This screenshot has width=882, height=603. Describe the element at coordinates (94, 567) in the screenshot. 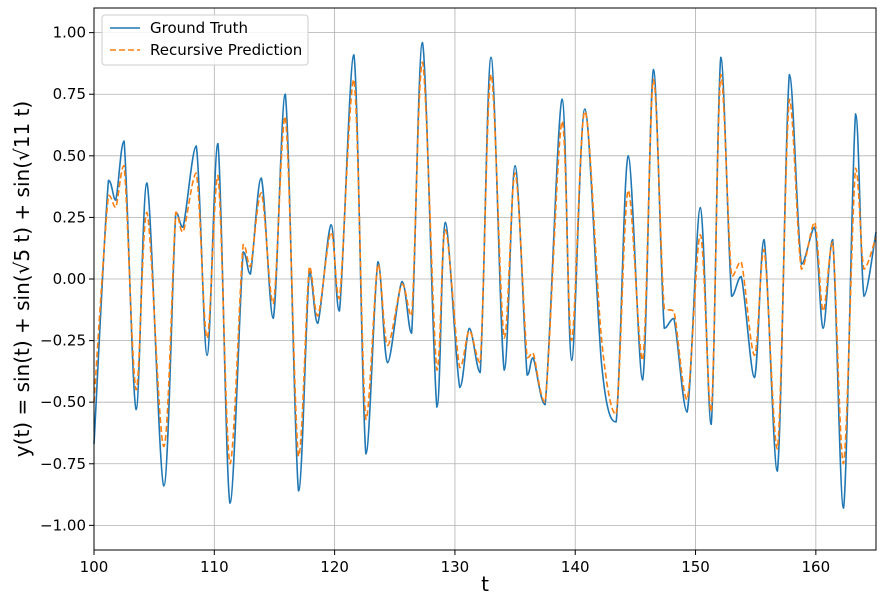

I see `x-tick-label: 100` at that location.